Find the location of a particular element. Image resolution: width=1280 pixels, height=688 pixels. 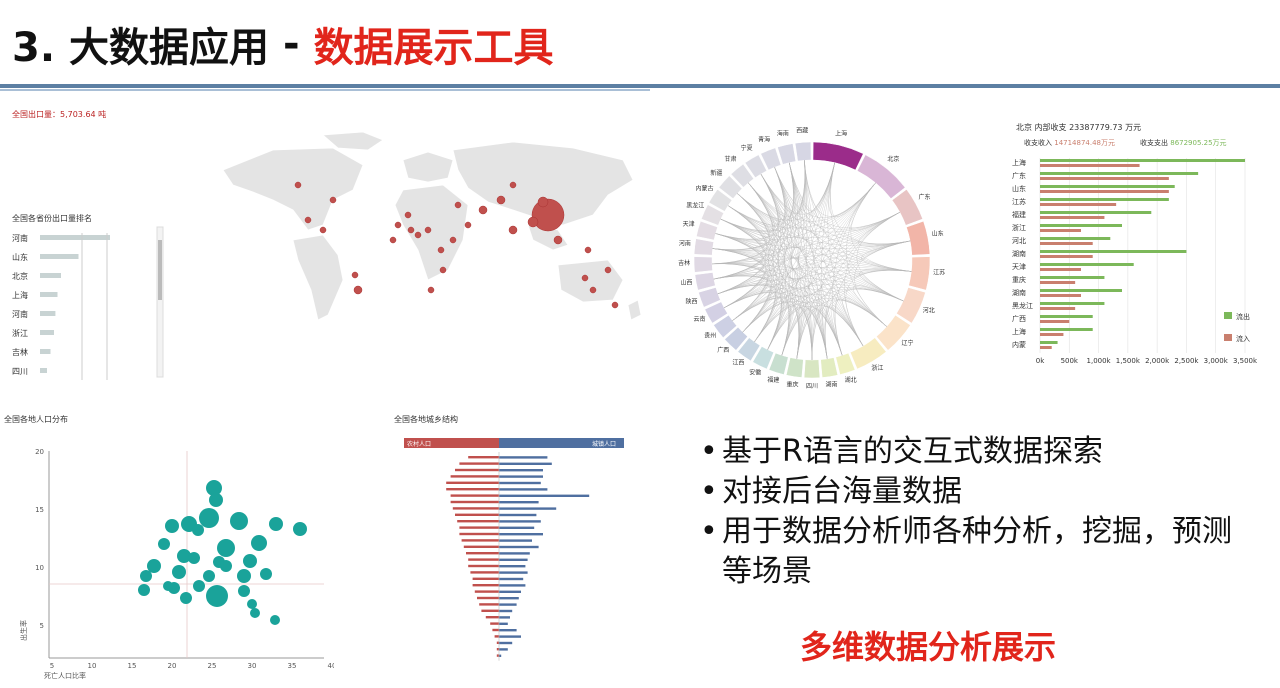

bubble-y-tick: 15 is located at coordinates (39, 510).